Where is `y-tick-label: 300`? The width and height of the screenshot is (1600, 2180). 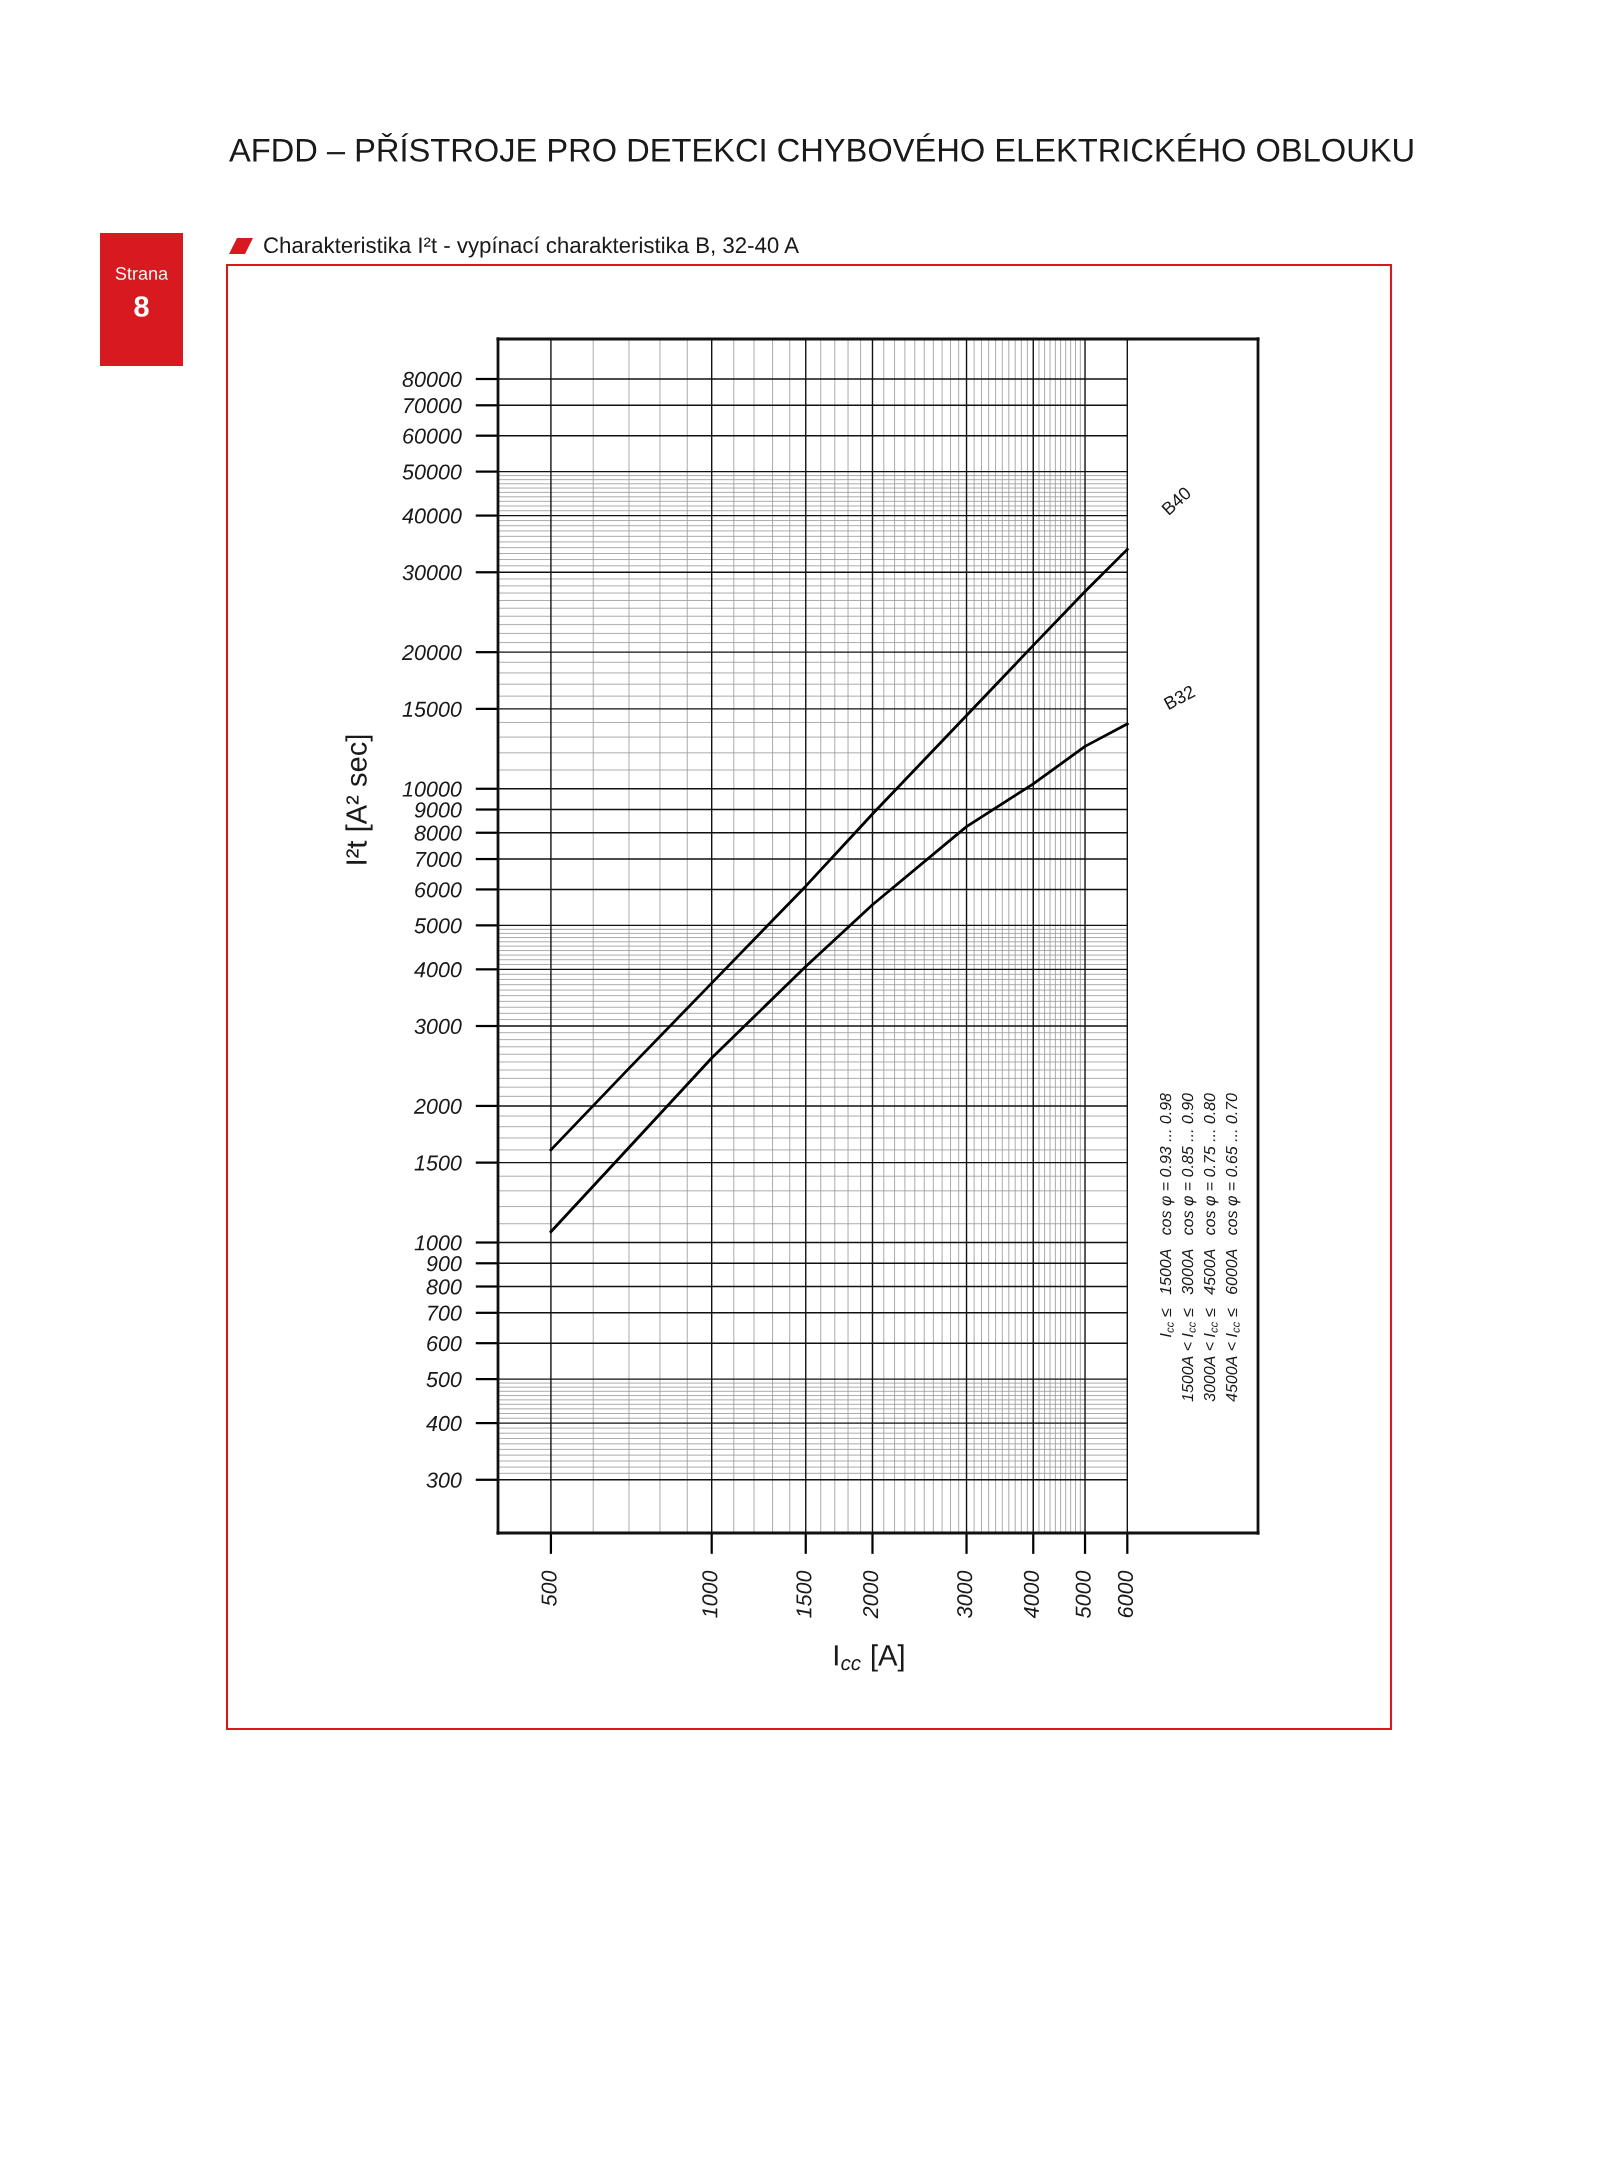 y-tick-label: 300 is located at coordinates (444, 1480).